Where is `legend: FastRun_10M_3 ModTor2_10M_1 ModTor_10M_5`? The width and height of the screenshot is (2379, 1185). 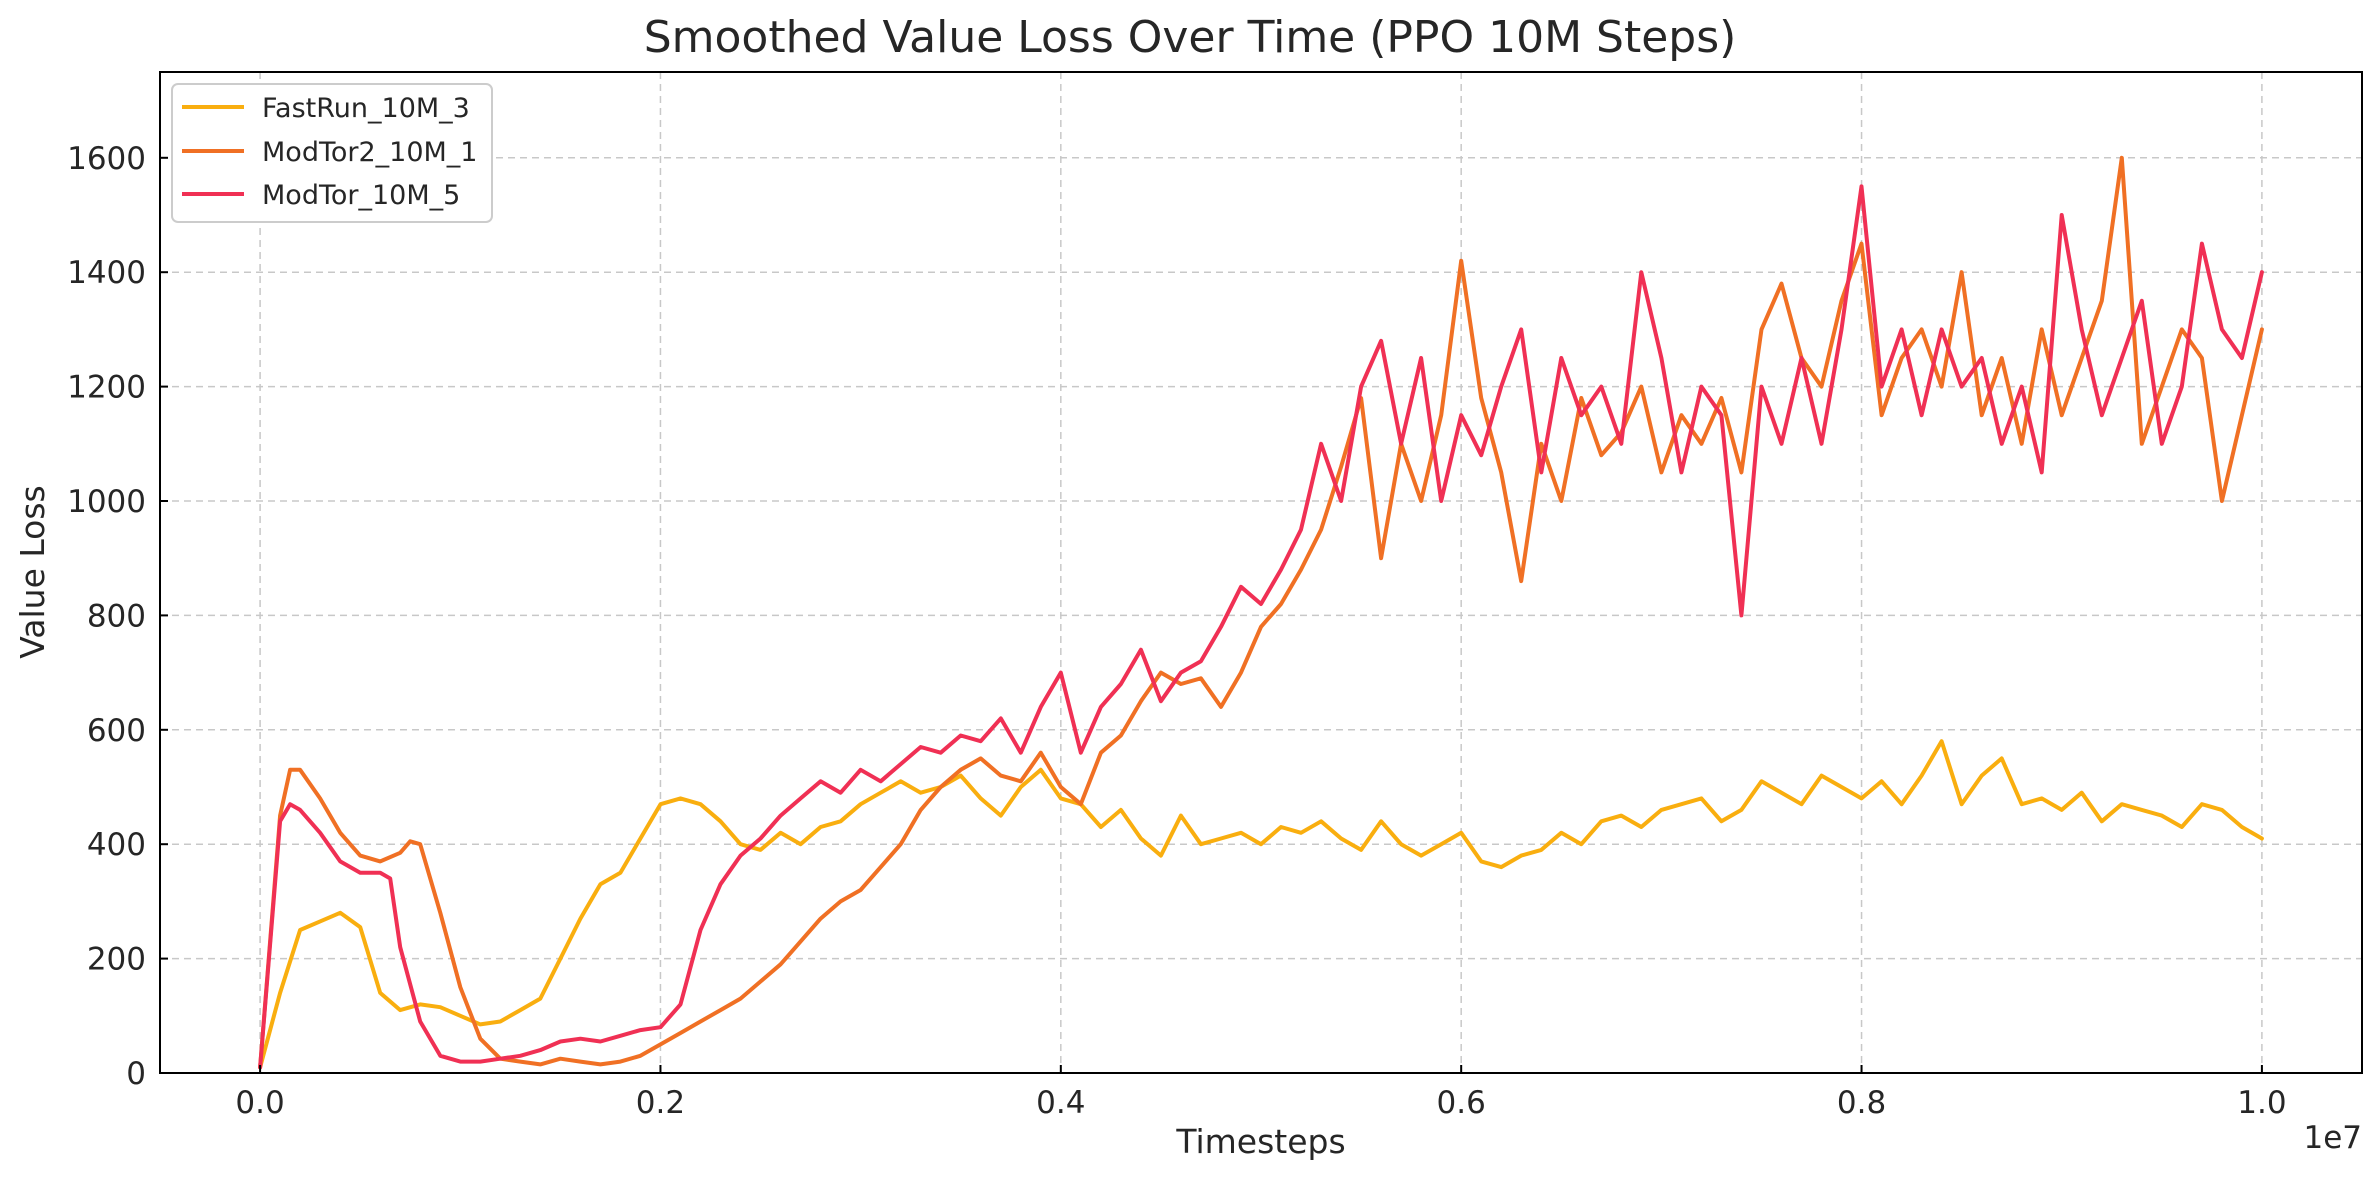 legend: FastRun_10M_3 ModTor2_10M_1 ModTor_10M_5 is located at coordinates (332, 153).